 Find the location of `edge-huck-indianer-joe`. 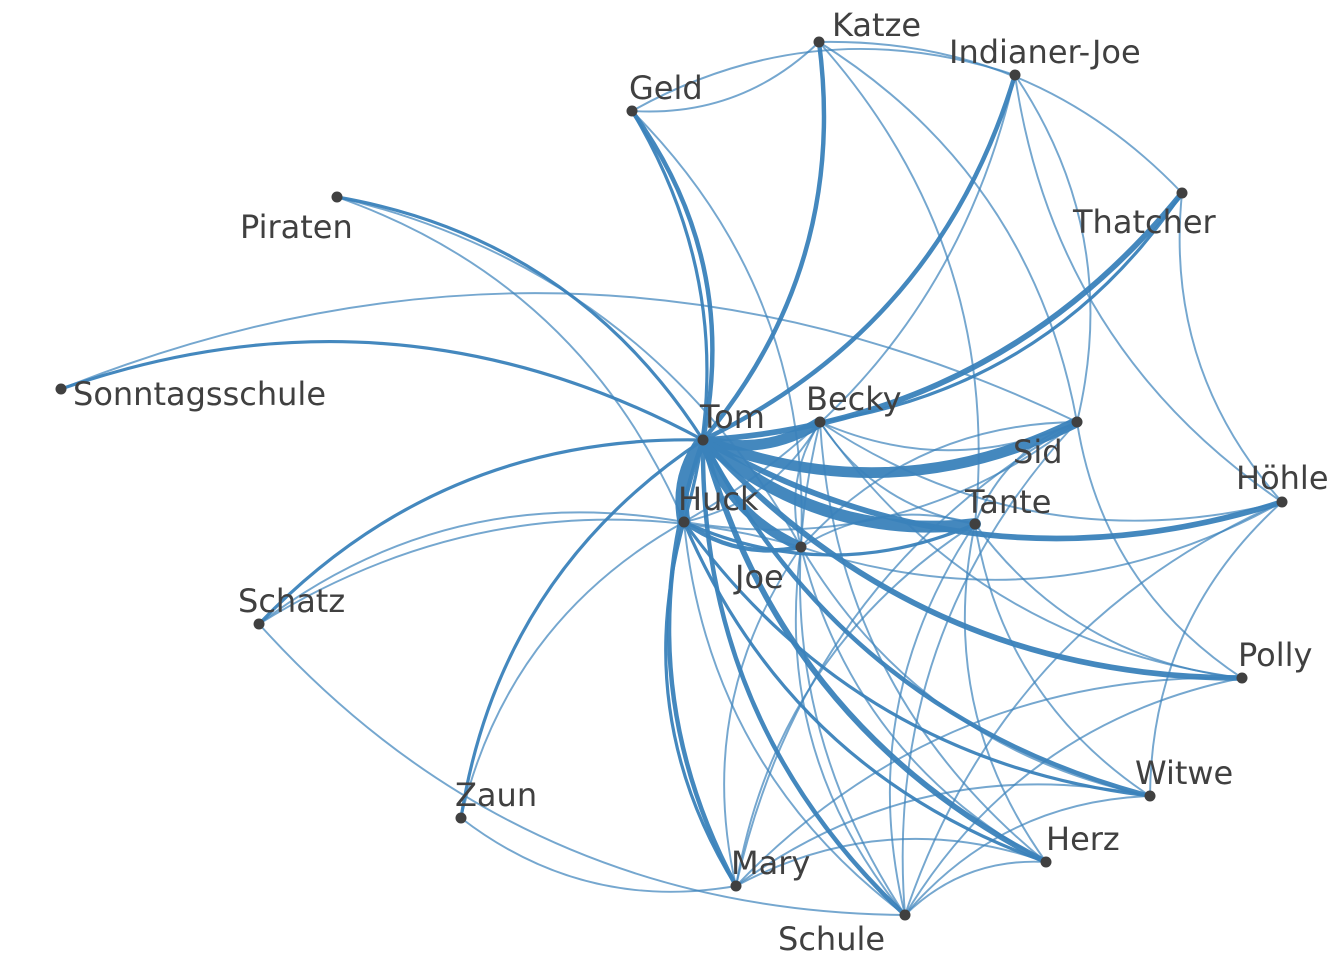

edge-huck-indianer-joe is located at coordinates (849, 298).